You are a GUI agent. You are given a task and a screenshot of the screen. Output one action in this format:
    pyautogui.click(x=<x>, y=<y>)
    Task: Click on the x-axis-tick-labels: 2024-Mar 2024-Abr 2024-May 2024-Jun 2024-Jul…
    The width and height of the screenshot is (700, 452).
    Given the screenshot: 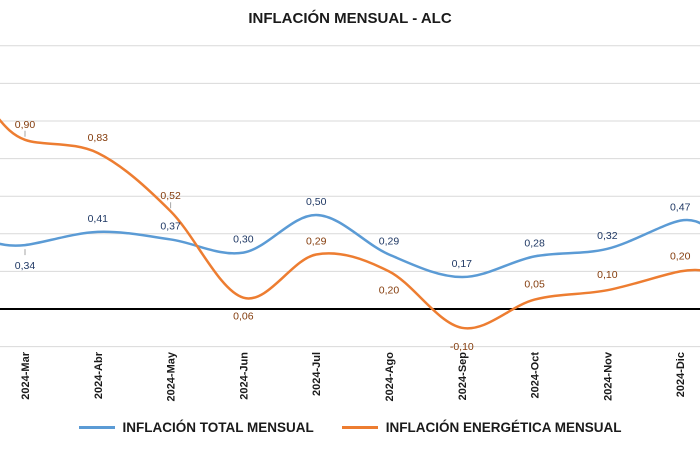 What is the action you would take?
    pyautogui.click(x=353, y=376)
    